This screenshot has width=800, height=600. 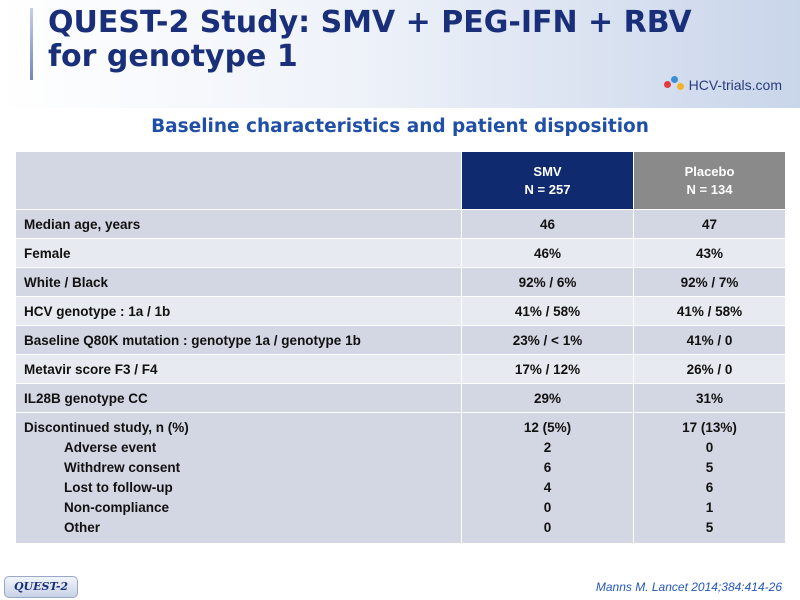 I want to click on sub-row-label: Withdrew consent, so click(x=122, y=467).